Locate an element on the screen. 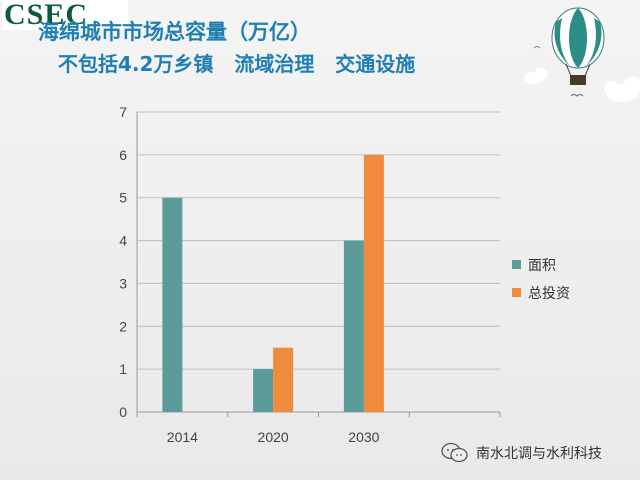 This screenshot has width=640, height=480. x-tick-label: 2020 is located at coordinates (273, 437).